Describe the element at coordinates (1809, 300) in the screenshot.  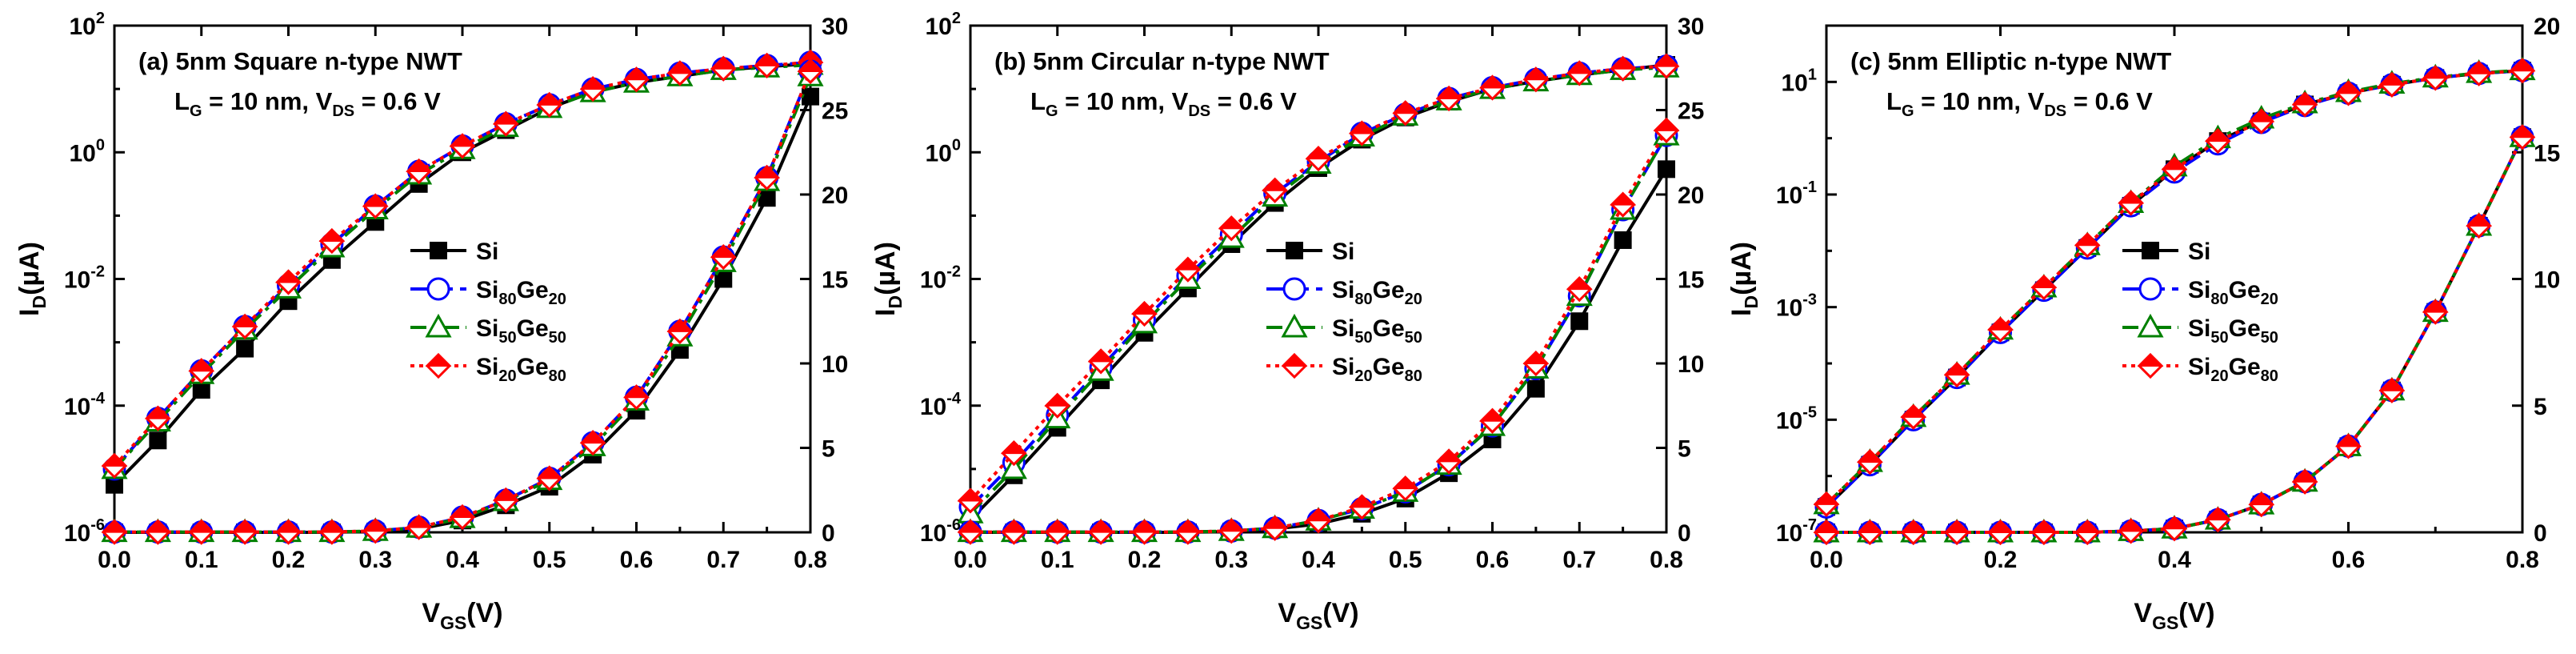
I see `tick-exponent: -3` at that location.